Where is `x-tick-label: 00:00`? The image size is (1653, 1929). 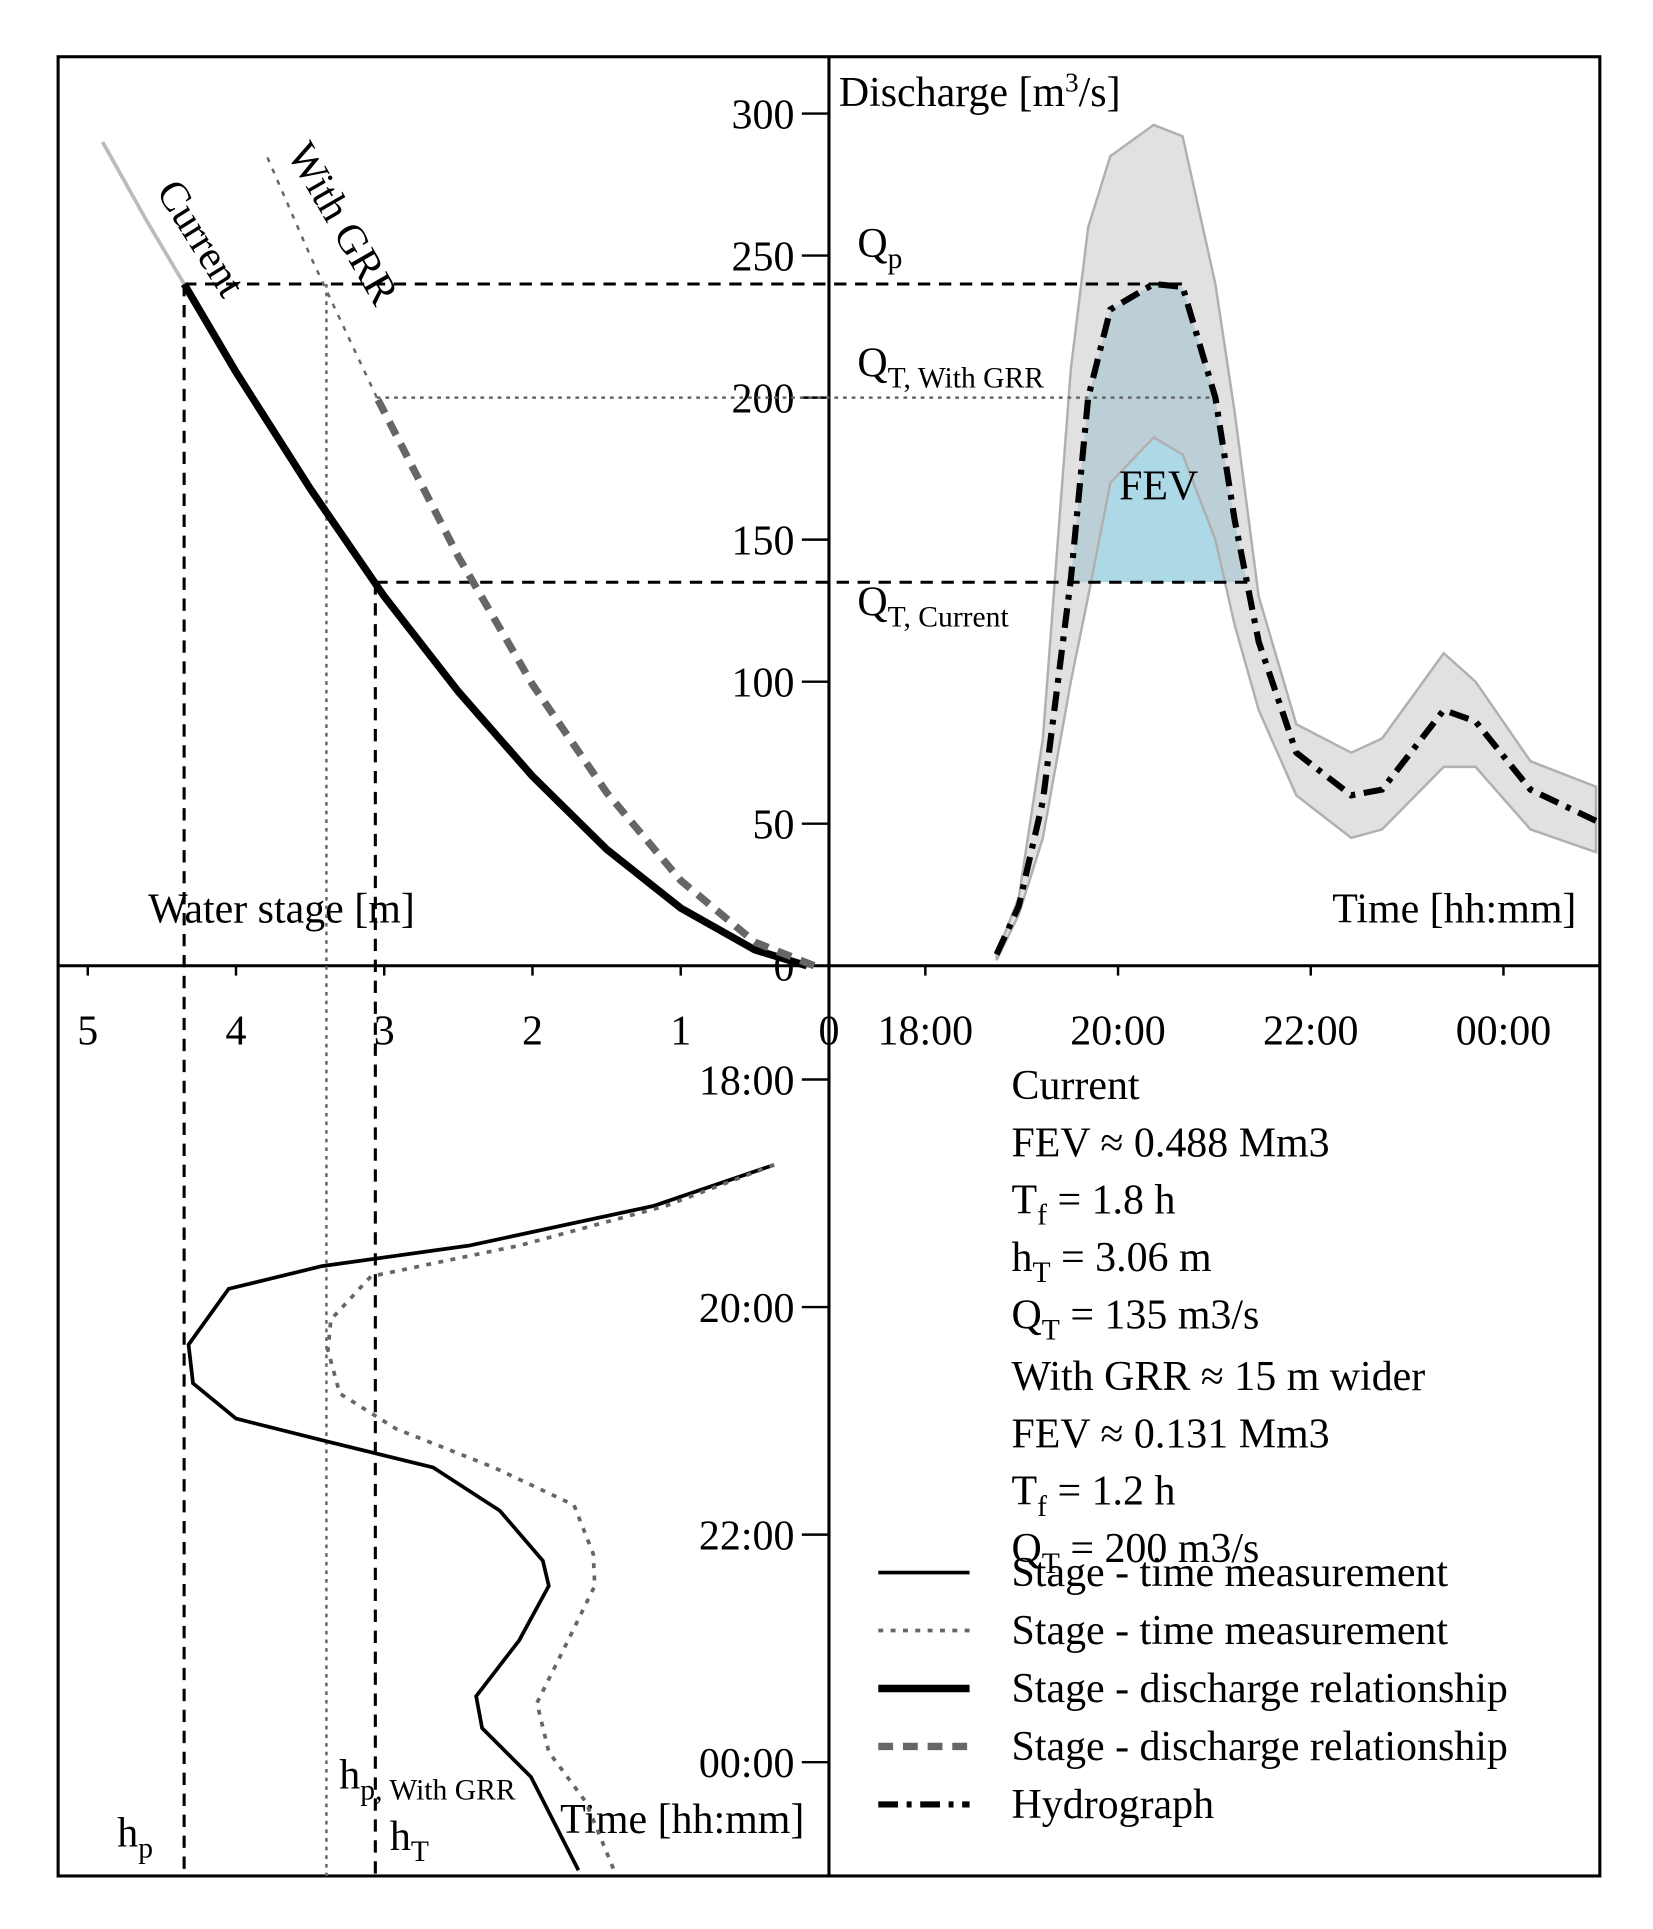
x-tick-label: 00:00 is located at coordinates (1504, 1032).